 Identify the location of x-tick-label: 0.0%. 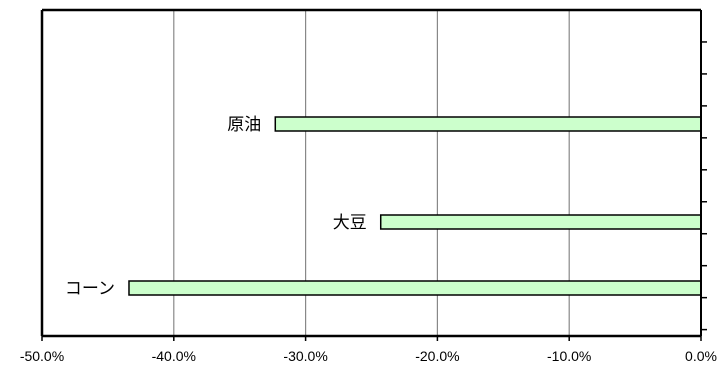
(701, 356).